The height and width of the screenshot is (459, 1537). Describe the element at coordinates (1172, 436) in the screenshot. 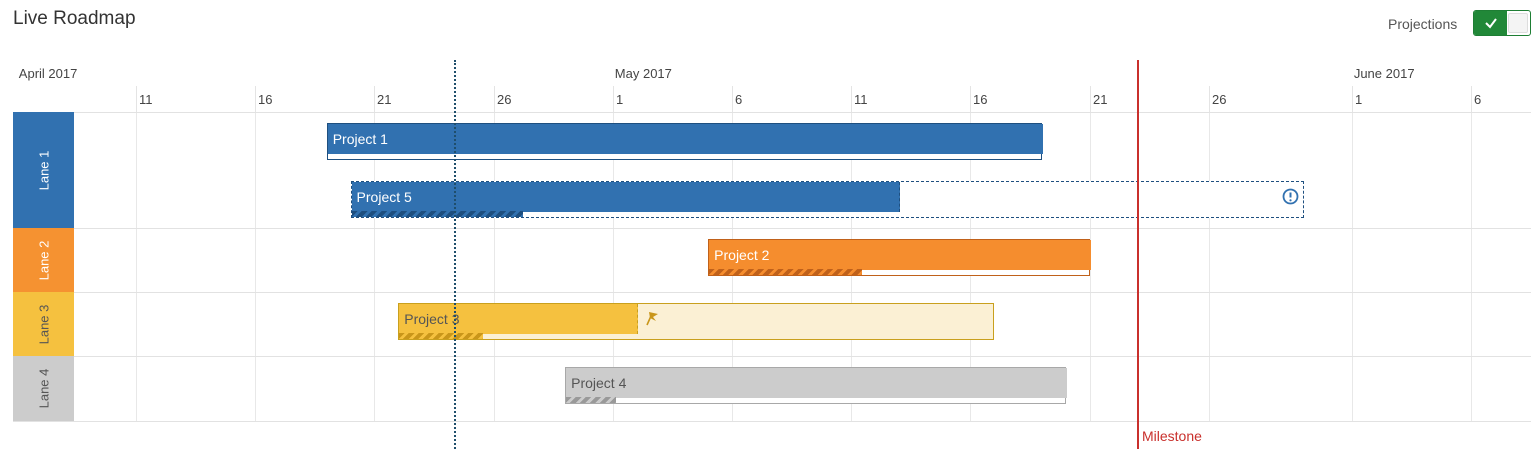

I see `milestone-label: Milestone` at that location.